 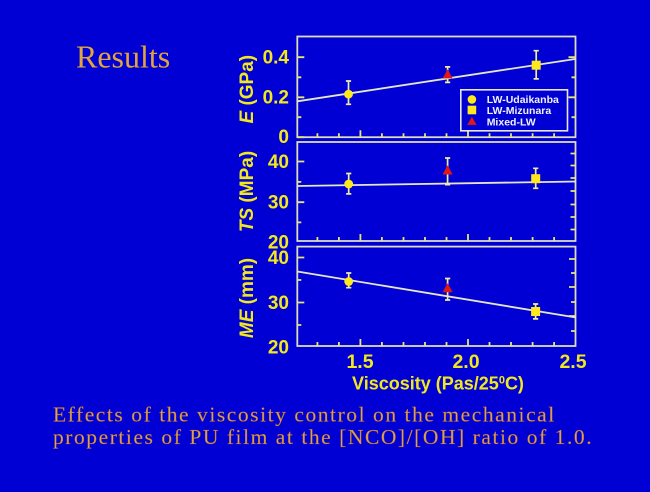 I want to click on svg-text: 2.0, so click(x=465, y=362).